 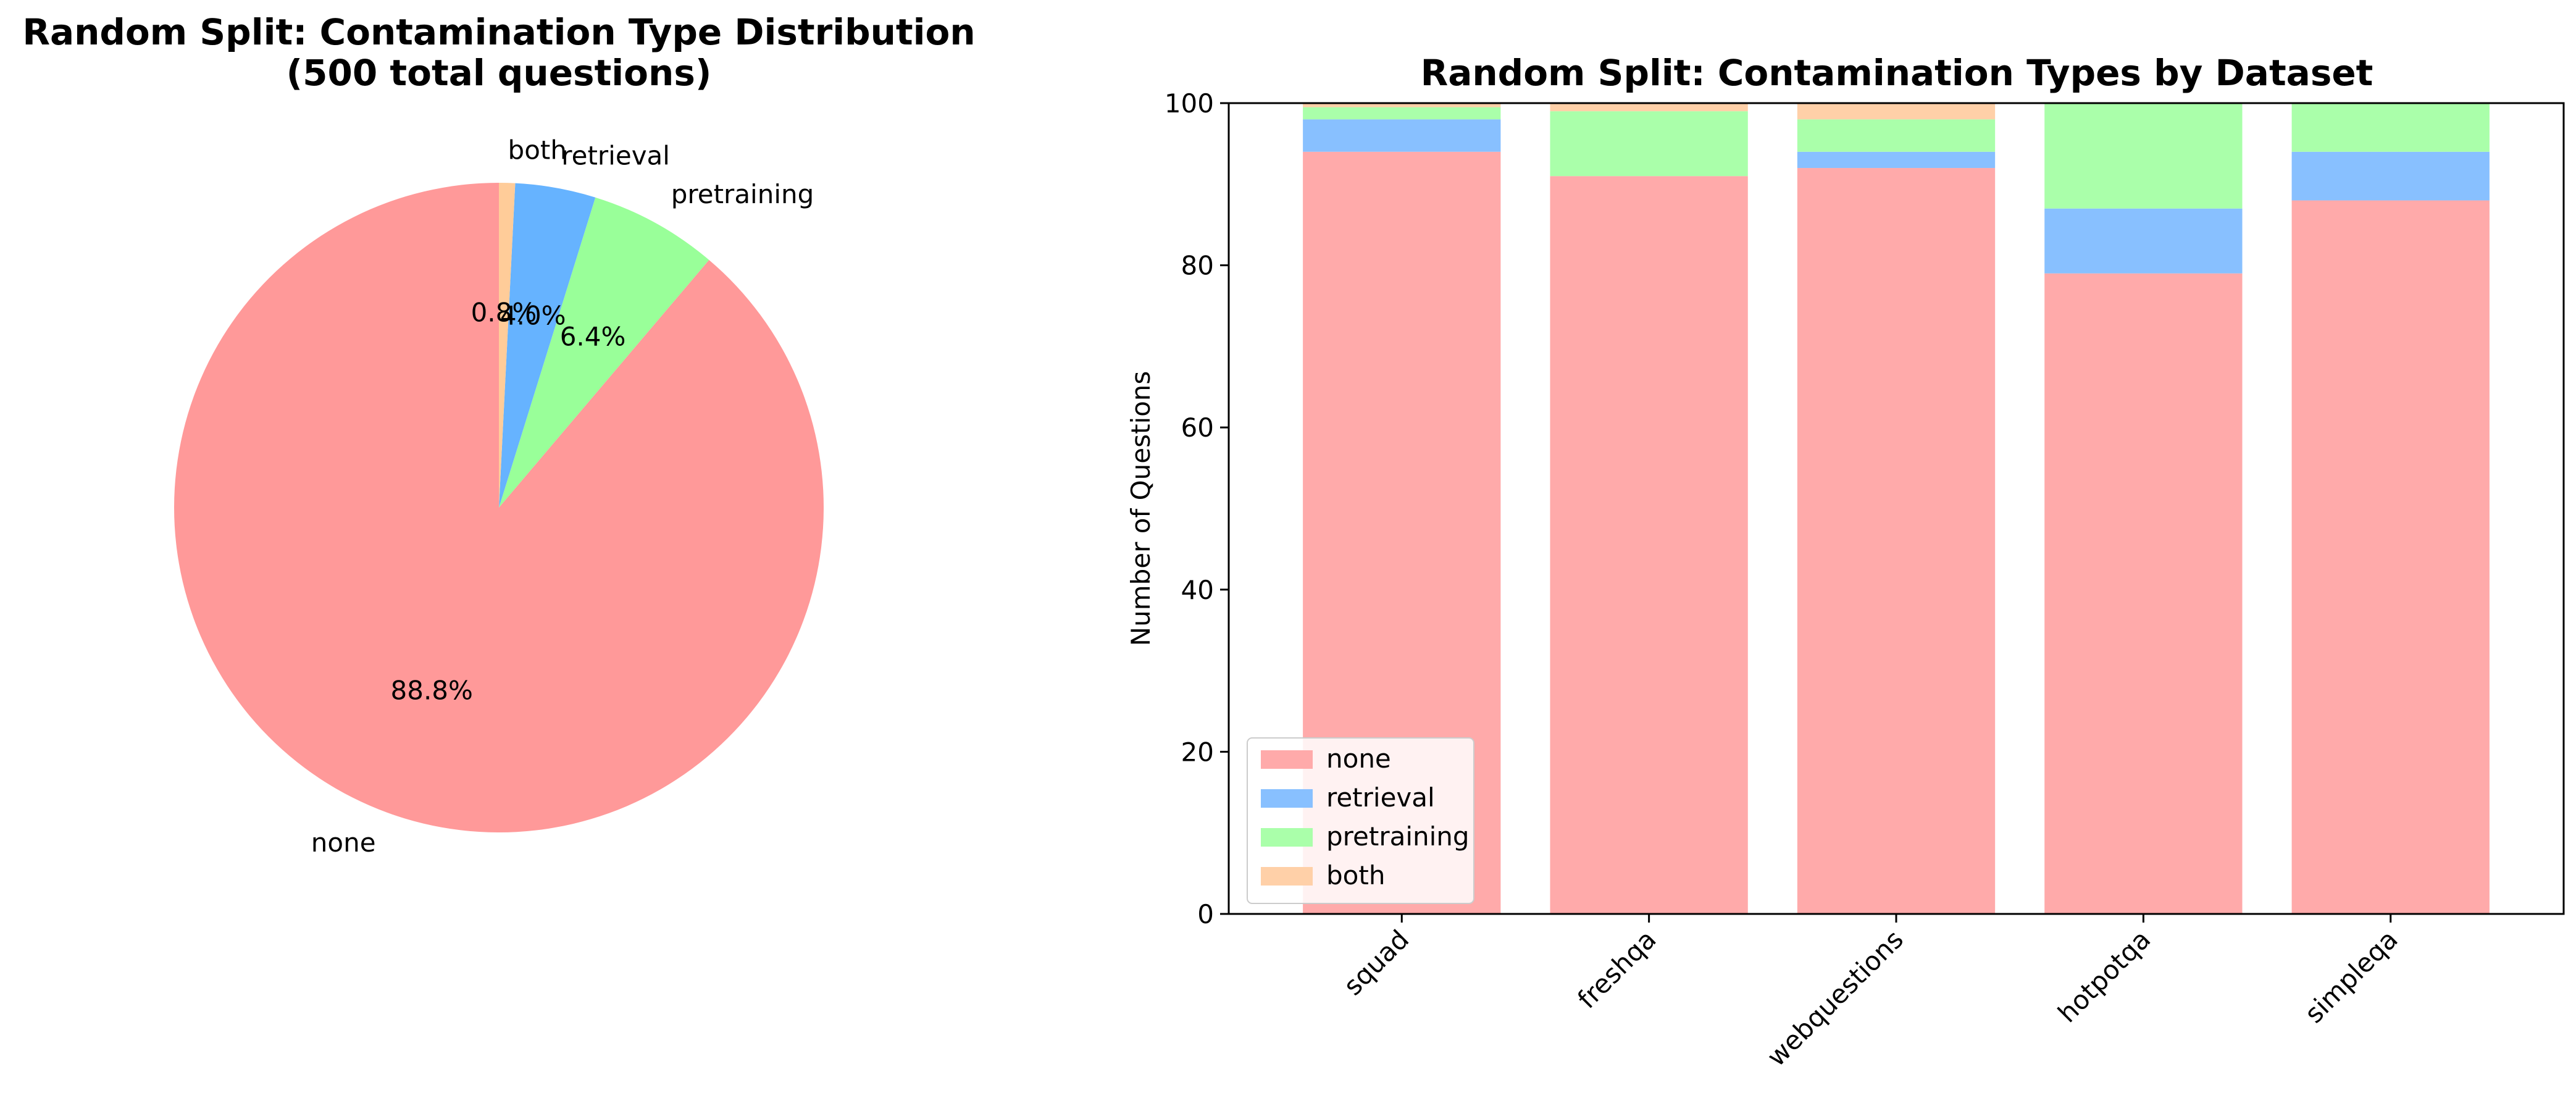 What do you see at coordinates (1897, 135) in the screenshot?
I see `bar-webquestions-pretraining` at bounding box center [1897, 135].